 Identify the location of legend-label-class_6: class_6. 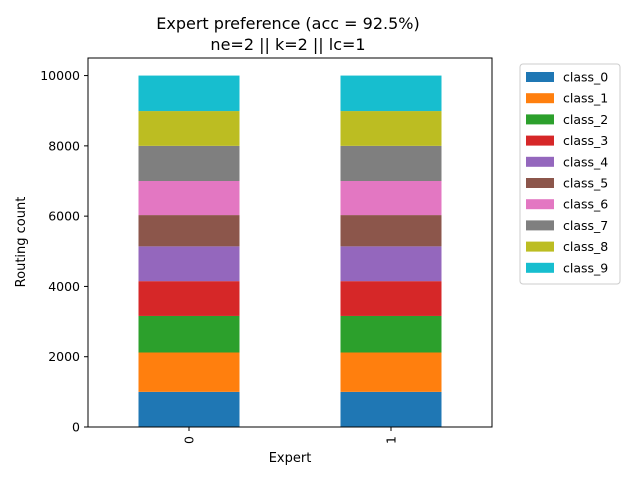
(585, 204).